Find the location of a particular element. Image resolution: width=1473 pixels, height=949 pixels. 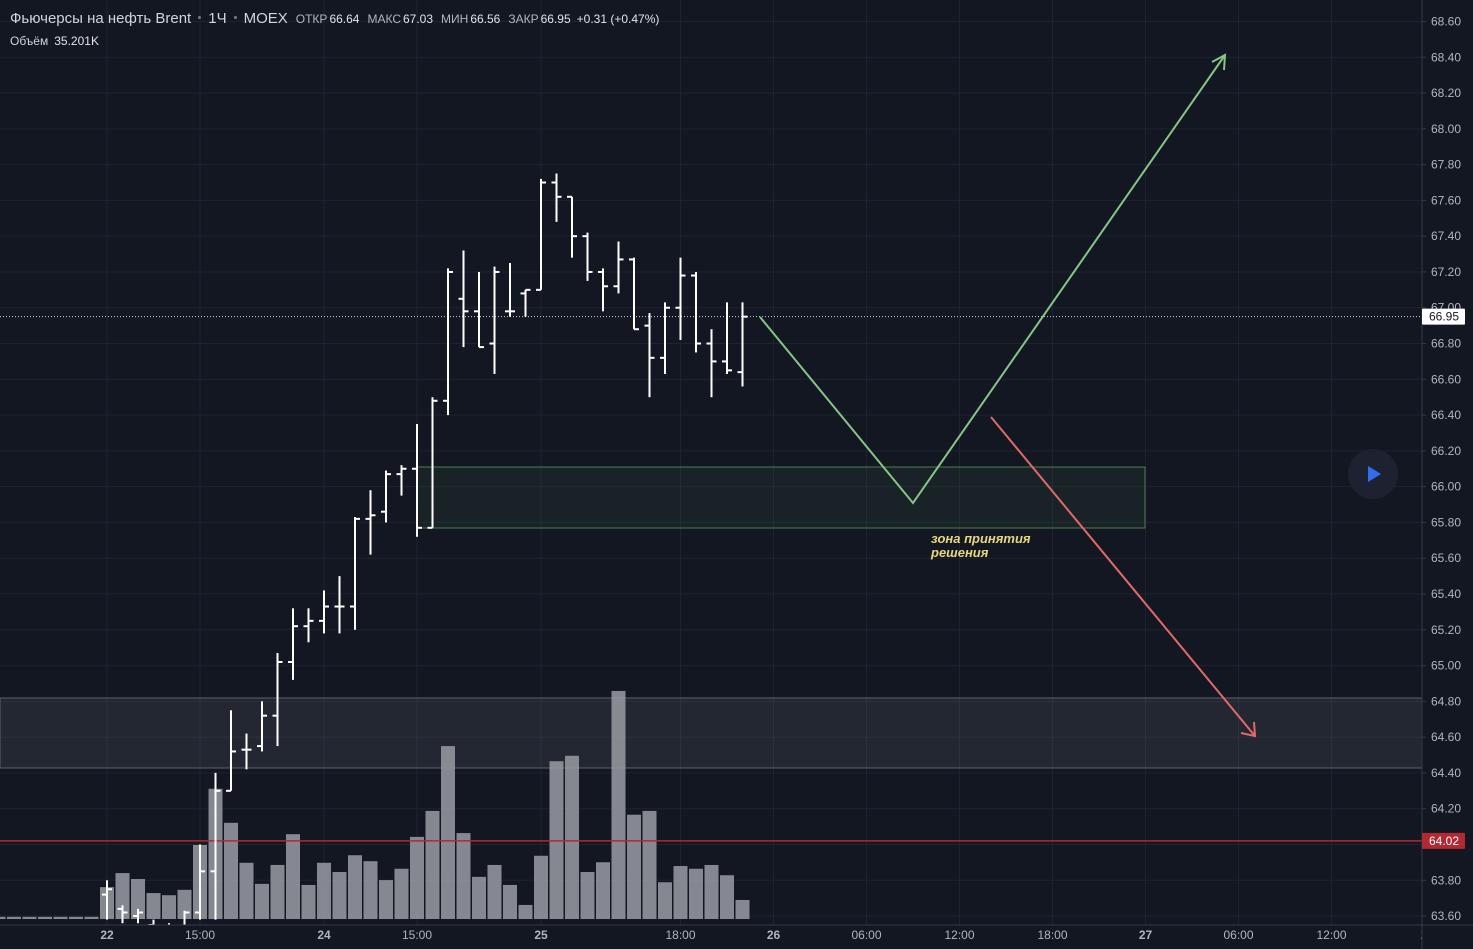

y-tick-label: 67.20 is located at coordinates (1446, 272).